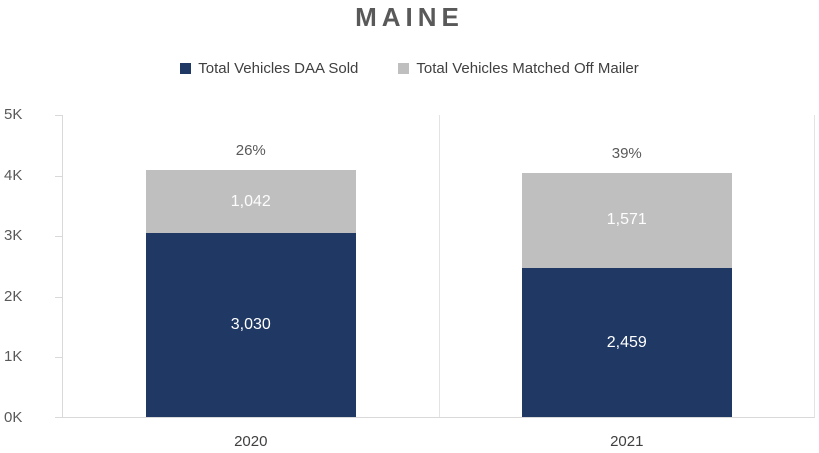 The height and width of the screenshot is (453, 819). What do you see at coordinates (59, 266) in the screenshot?
I see `y-axis-ticks` at bounding box center [59, 266].